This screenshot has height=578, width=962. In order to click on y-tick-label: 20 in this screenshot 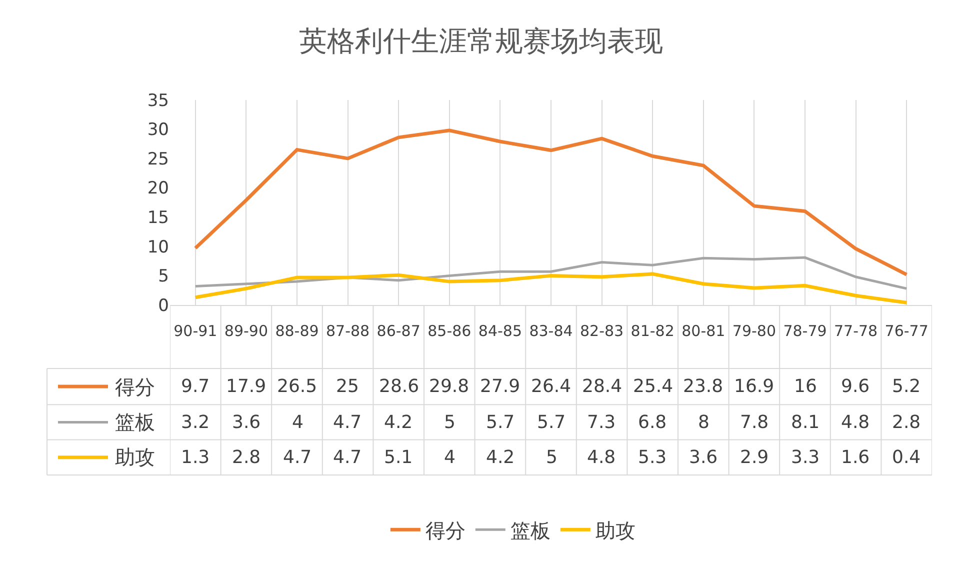, I will do `click(158, 188)`.